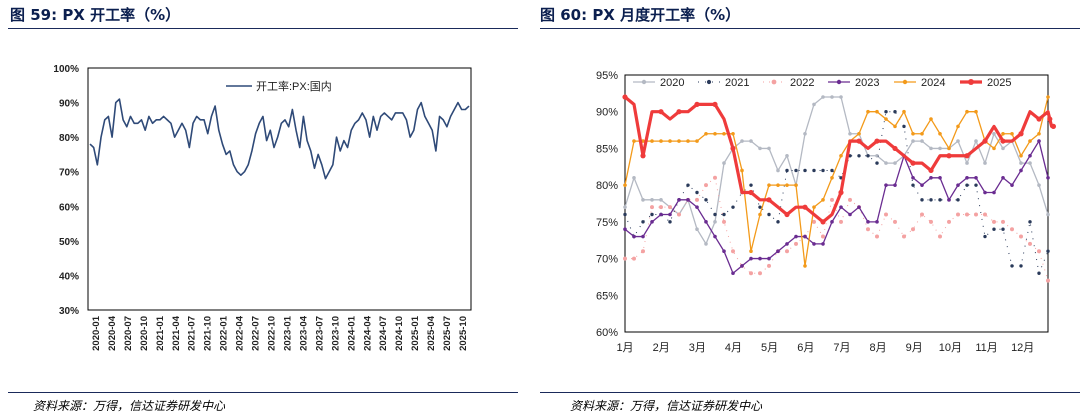 This screenshot has width=1088, height=419. Describe the element at coordinates (256, 333) in the screenshot. I see `x-tick-label: 2022-07` at that location.